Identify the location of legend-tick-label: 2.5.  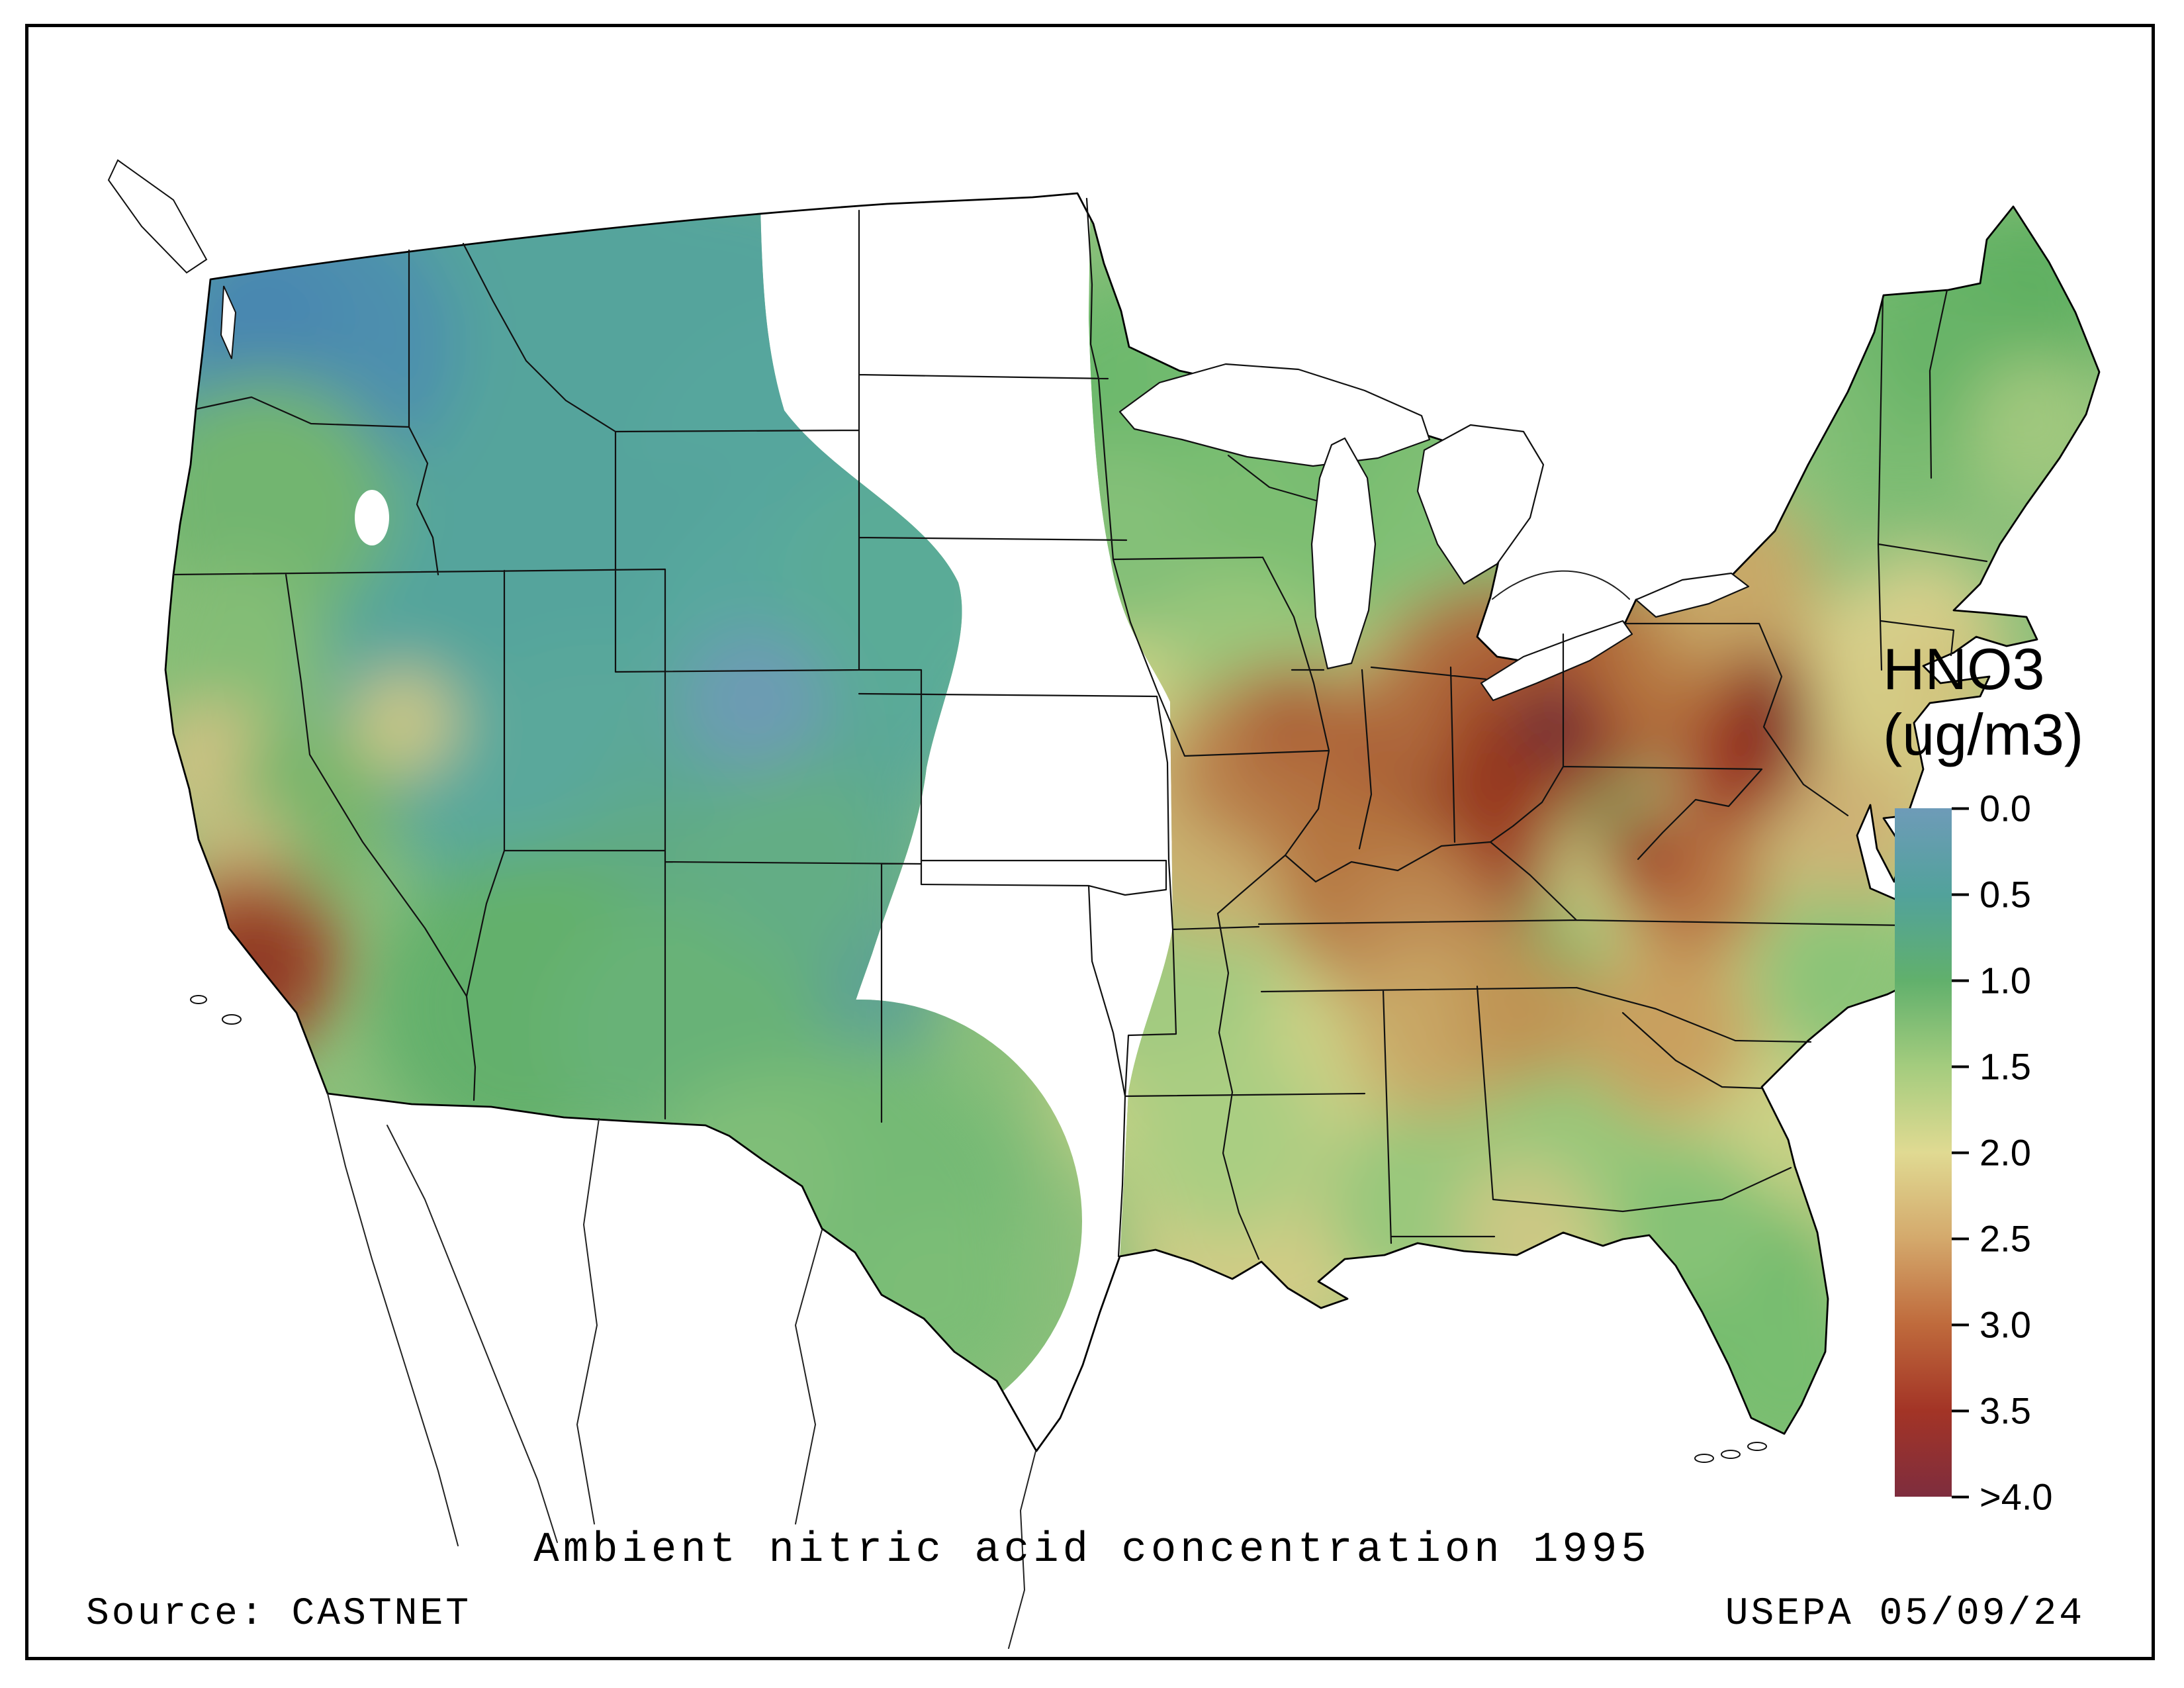
(2005, 1238).